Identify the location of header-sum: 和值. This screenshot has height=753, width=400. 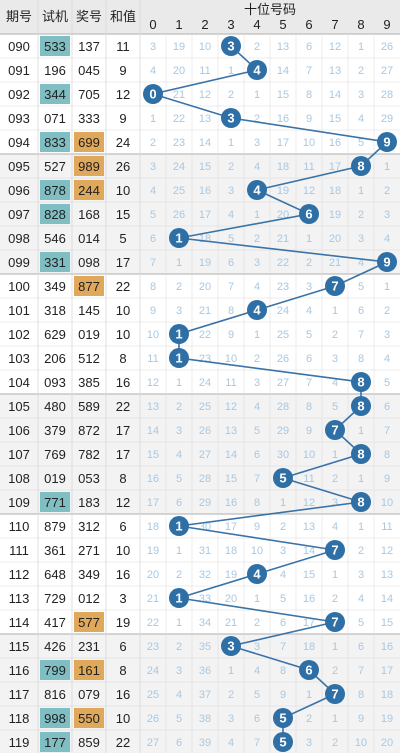
(123, 16).